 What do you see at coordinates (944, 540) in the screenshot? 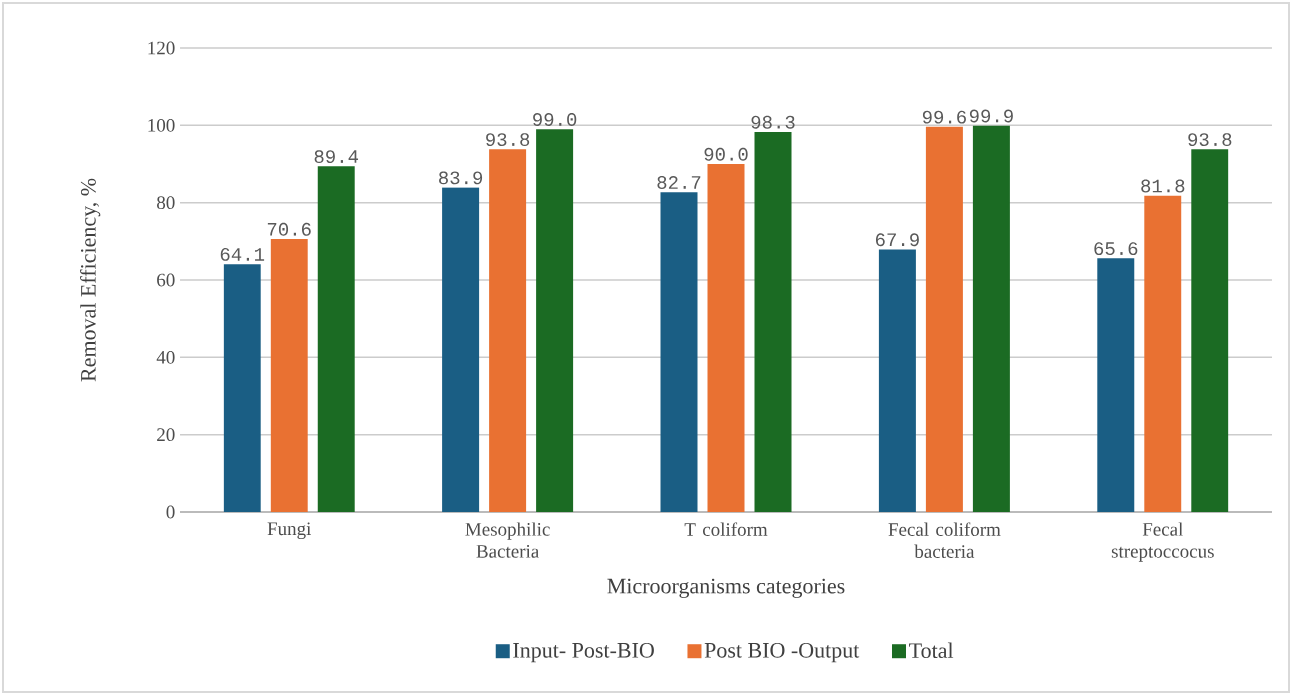
I see `x-tick-label: Fecal coliform bacteria` at bounding box center [944, 540].